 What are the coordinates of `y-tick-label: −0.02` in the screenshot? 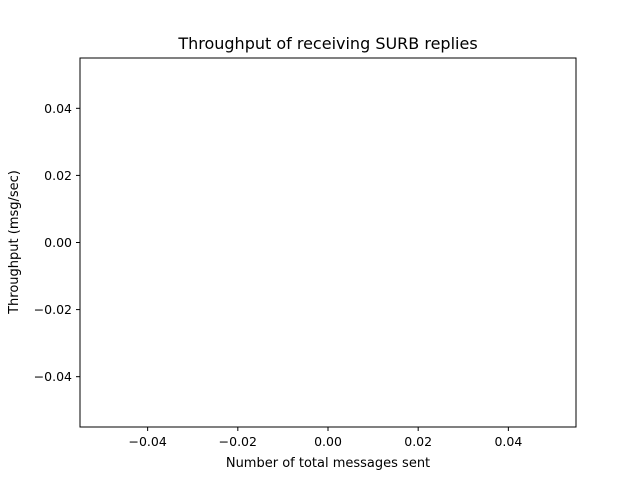 It's located at (53, 309).